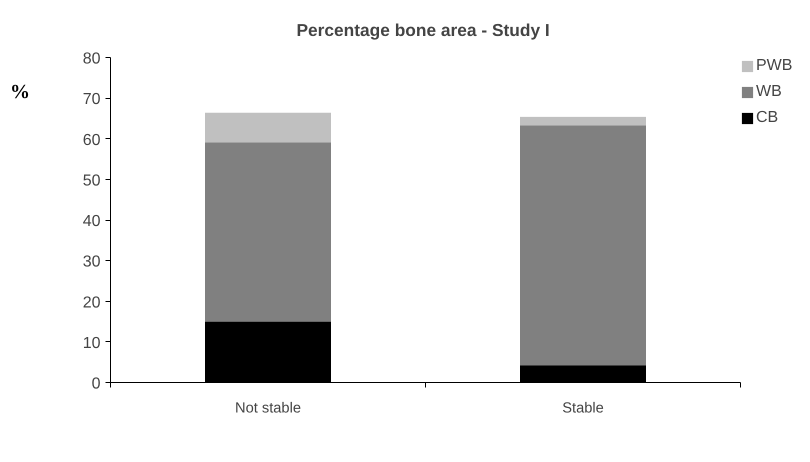 This screenshot has width=810, height=462. I want to click on y-tick-label: 60, so click(91, 140).